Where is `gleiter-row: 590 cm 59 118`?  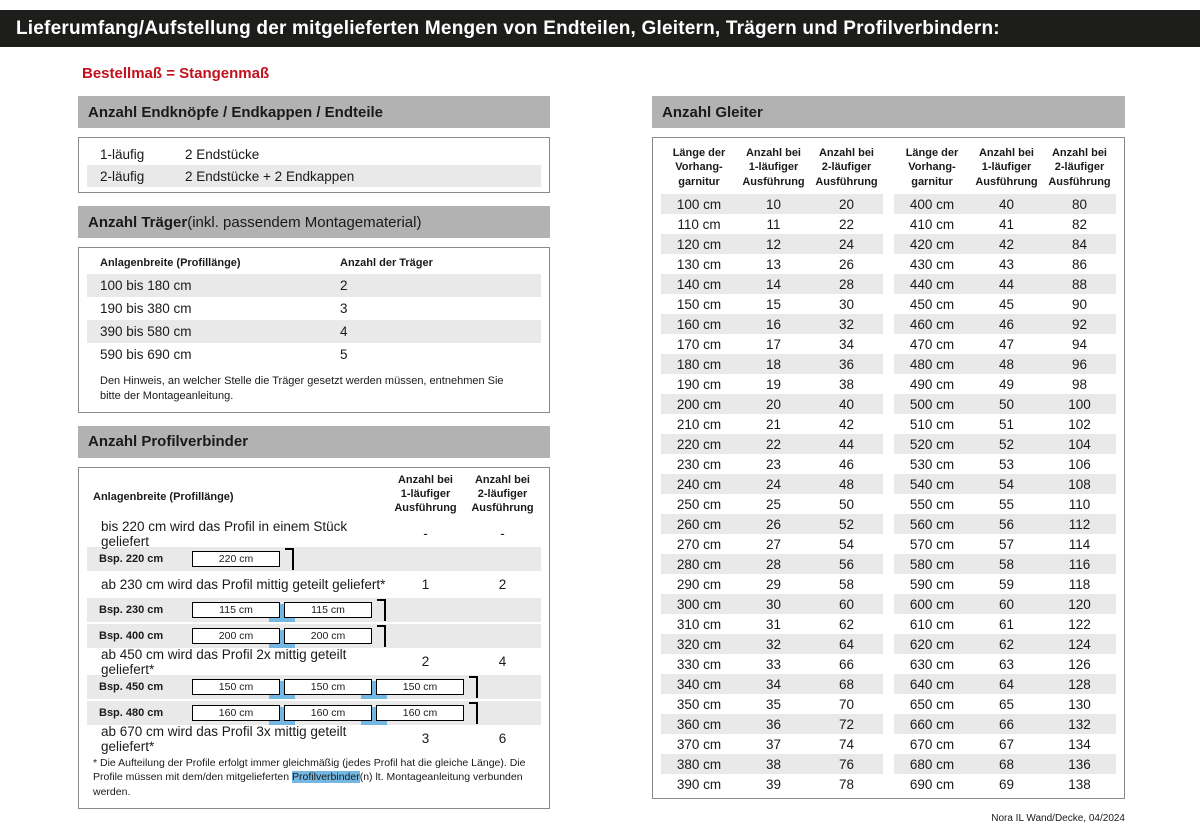 gleiter-row: 590 cm 59 118 is located at coordinates (1005, 584).